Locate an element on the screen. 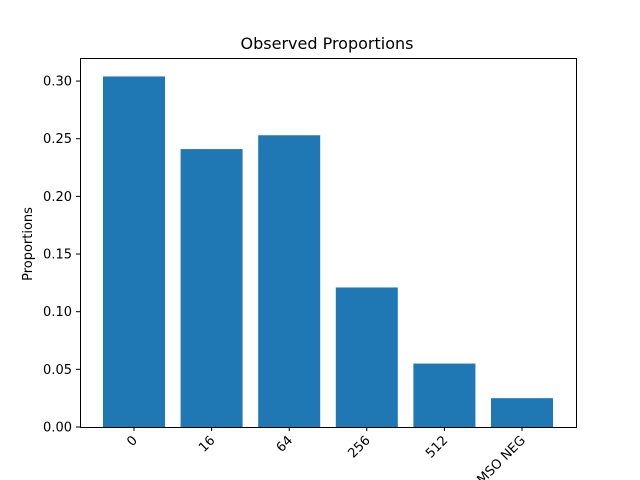  y-tick-label: 0.25 is located at coordinates (57, 139).